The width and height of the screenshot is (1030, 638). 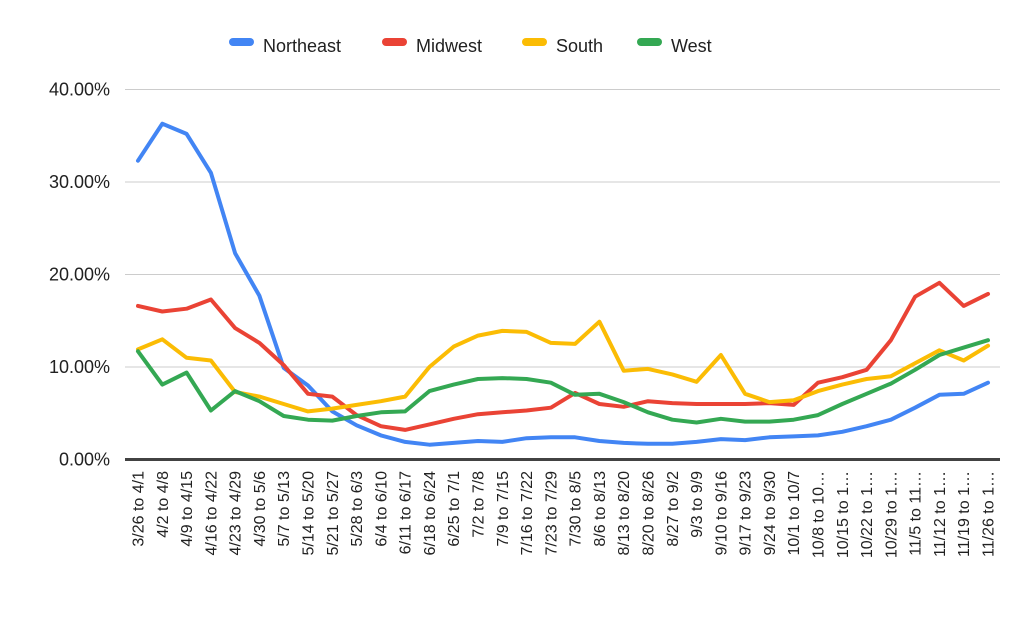 I want to click on legend-item-midwest: Midwest, so click(x=432, y=46).